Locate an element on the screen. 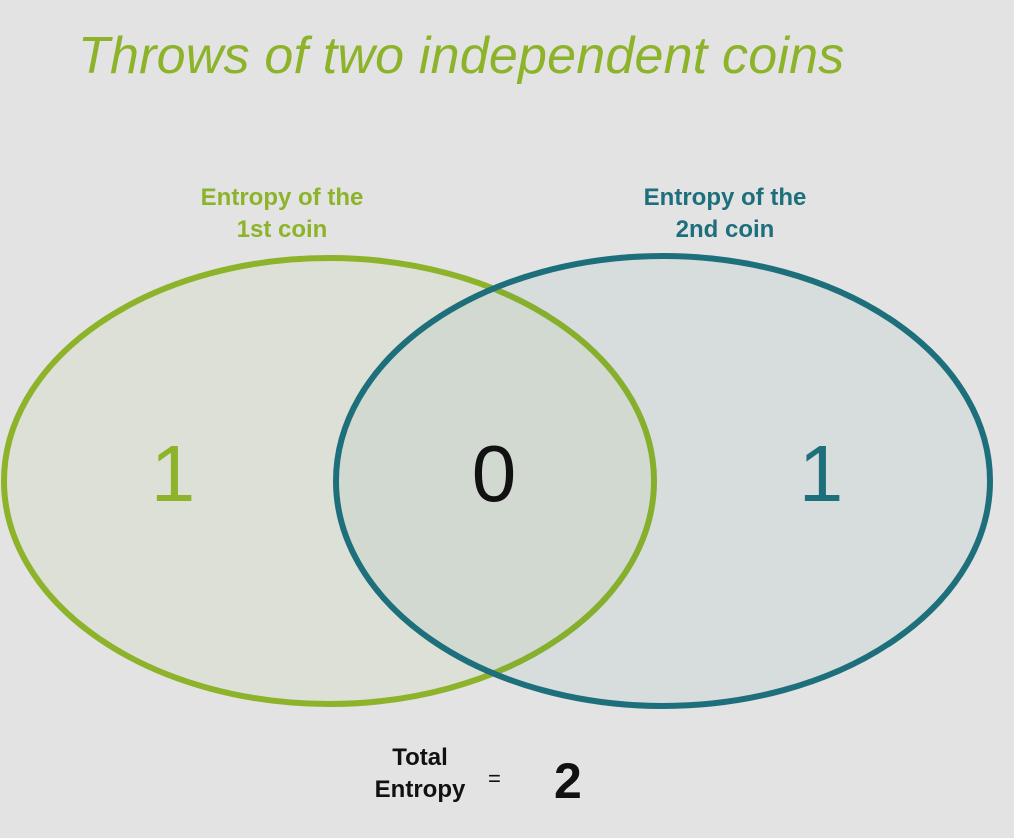 Image resolution: width=1014 pixels, height=838 pixels. first-coin-label-line2: 1st coin is located at coordinates (282, 229).